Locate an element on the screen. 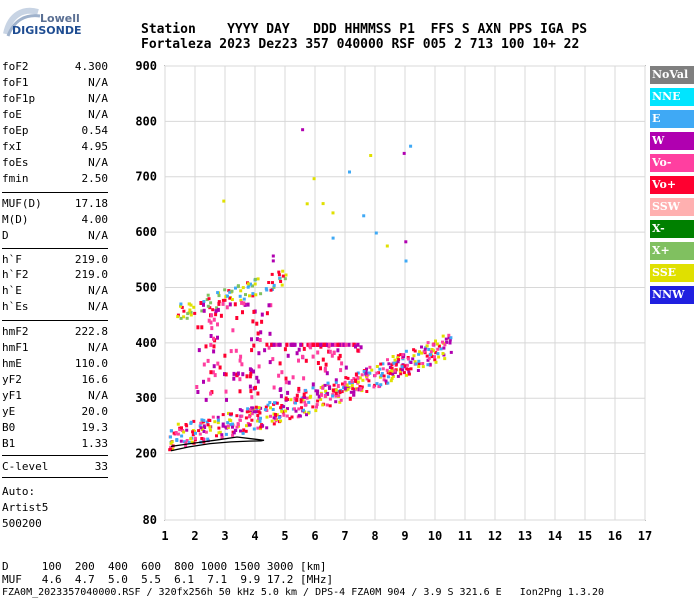 Image resolution: width=700 pixels, height=600 pixels. param-row-22: B1 1.33 is located at coordinates (55, 444).